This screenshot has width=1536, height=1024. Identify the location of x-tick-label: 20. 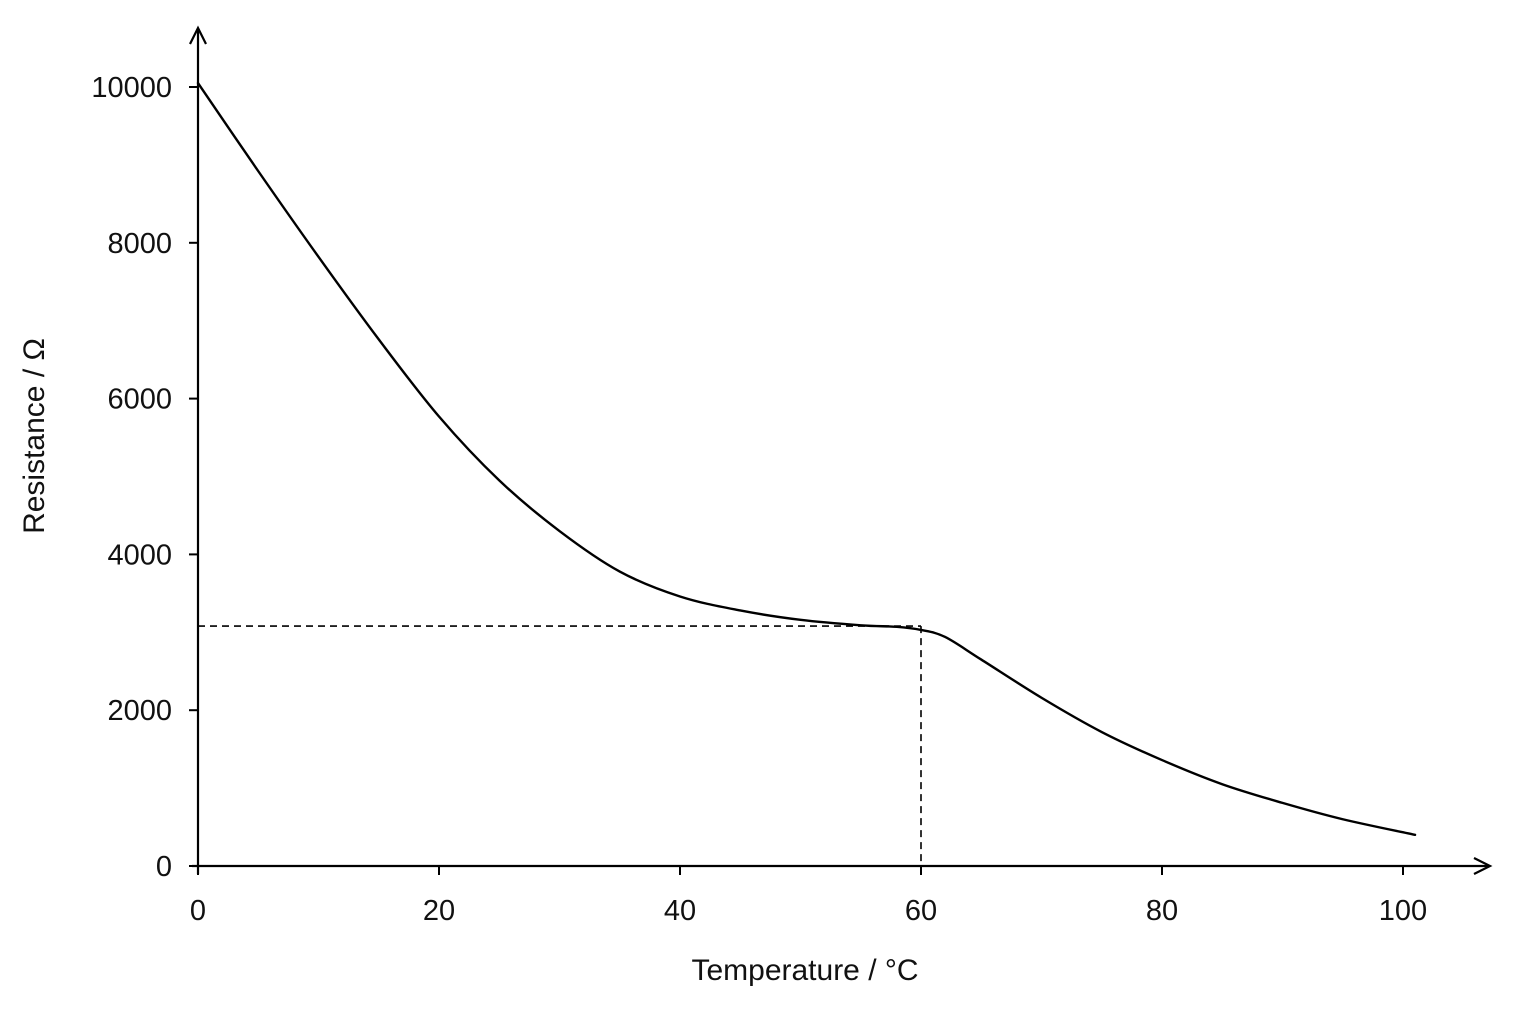
(439, 911).